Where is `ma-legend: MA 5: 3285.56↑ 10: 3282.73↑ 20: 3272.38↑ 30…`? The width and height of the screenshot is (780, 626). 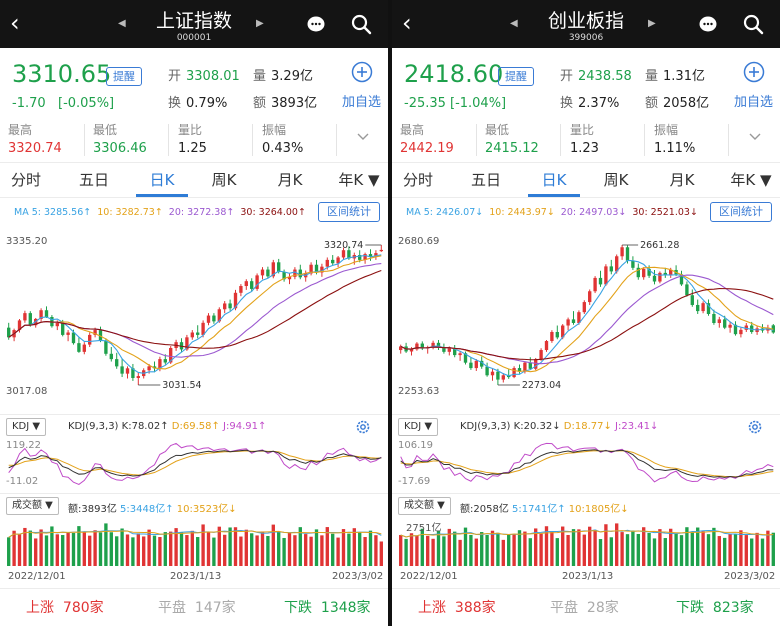
ma-legend: MA 5: 3285.56↑ 10: 3282.73↑ 20: 3272.38↑ 30… is located at coordinates (163, 212).